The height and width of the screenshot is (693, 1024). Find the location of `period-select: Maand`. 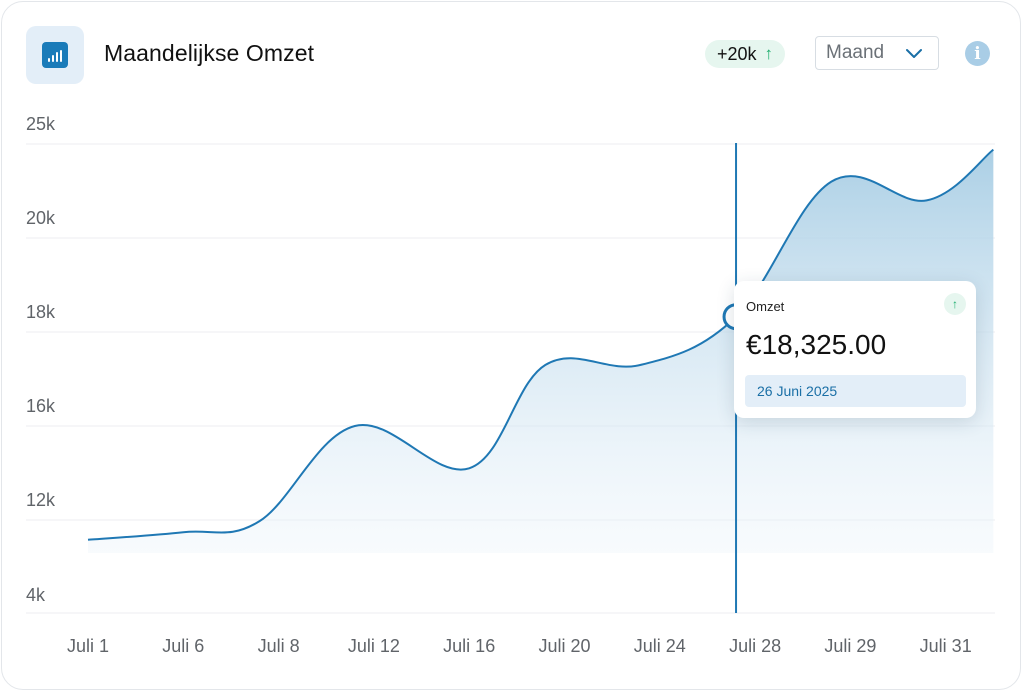

period-select: Maand is located at coordinates (877, 53).